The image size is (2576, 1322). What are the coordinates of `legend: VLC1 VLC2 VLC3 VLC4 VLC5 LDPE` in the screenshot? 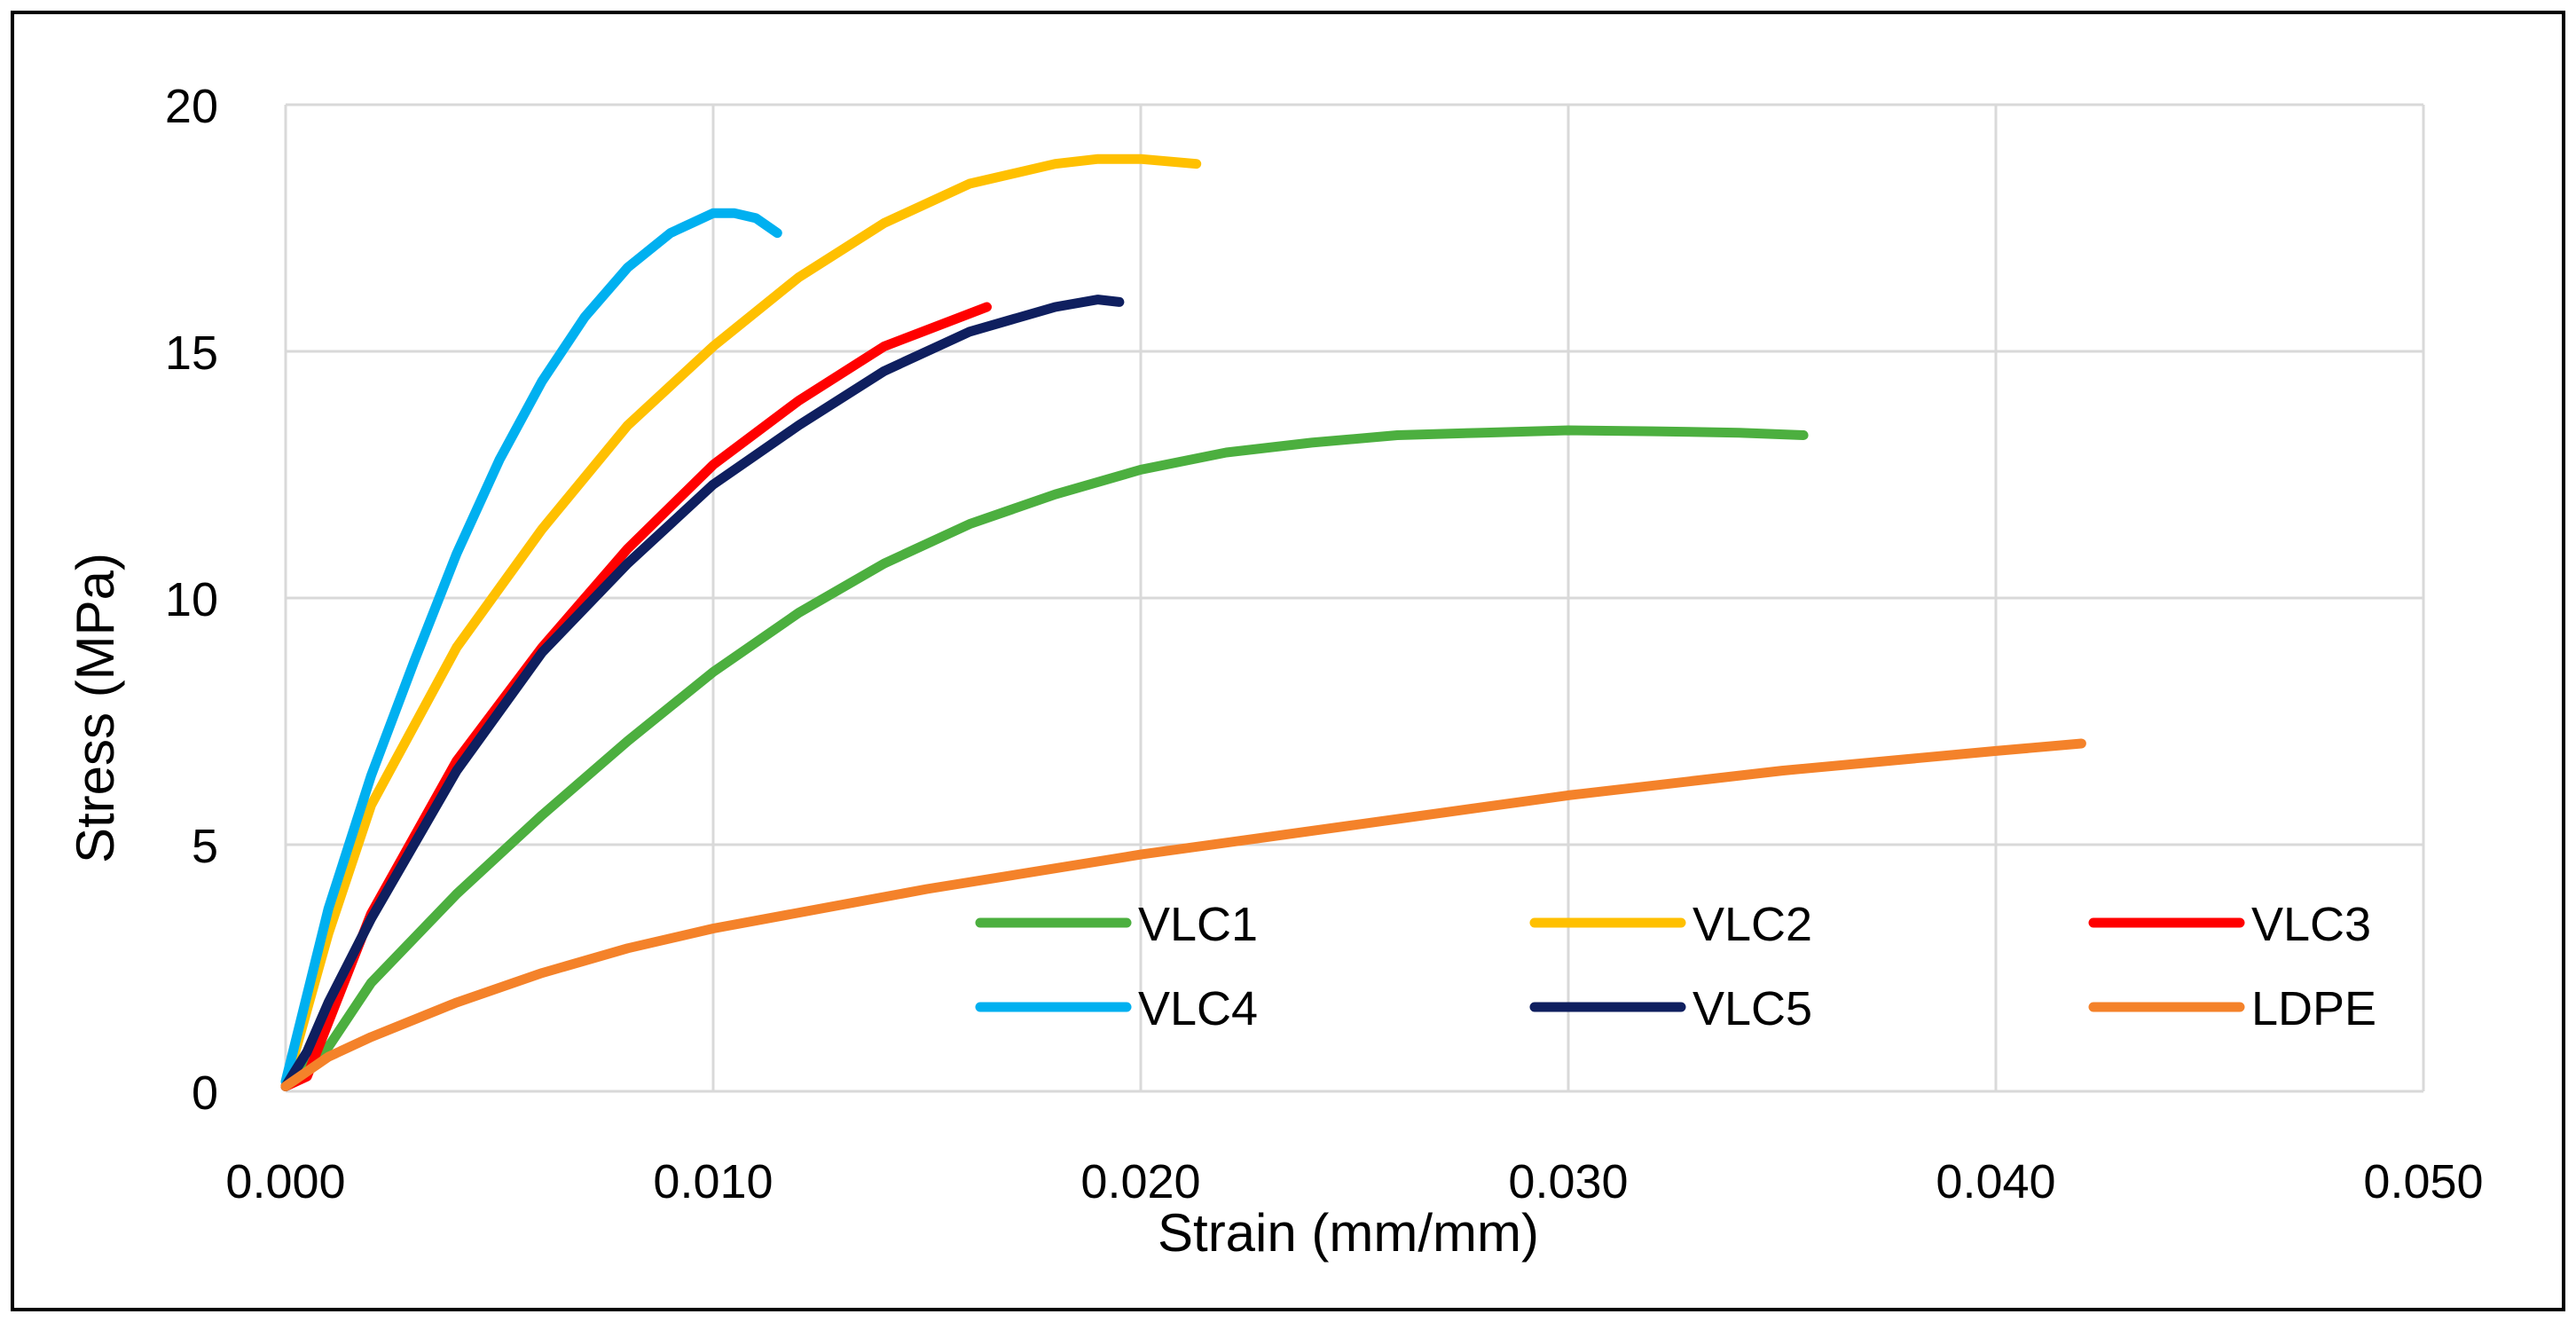 It's located at (1675, 966).